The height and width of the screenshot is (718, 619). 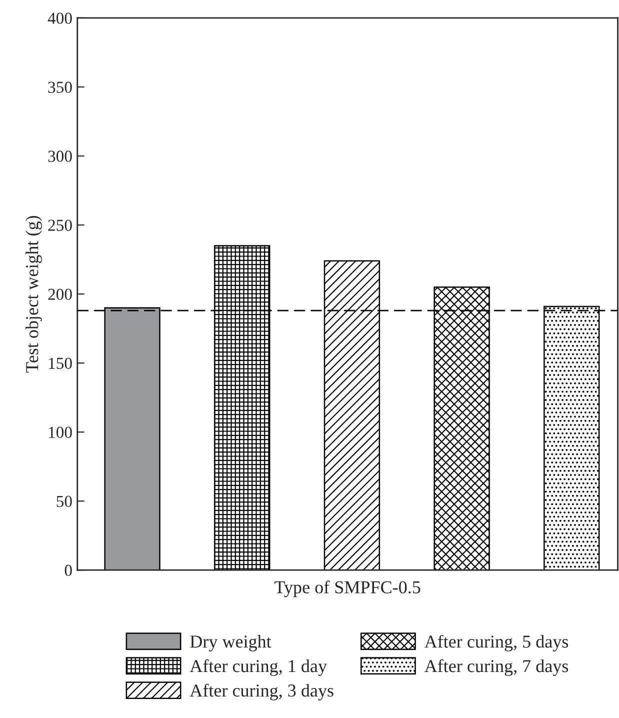 What do you see at coordinates (68, 570) in the screenshot?
I see `y-tick-label: 0` at bounding box center [68, 570].